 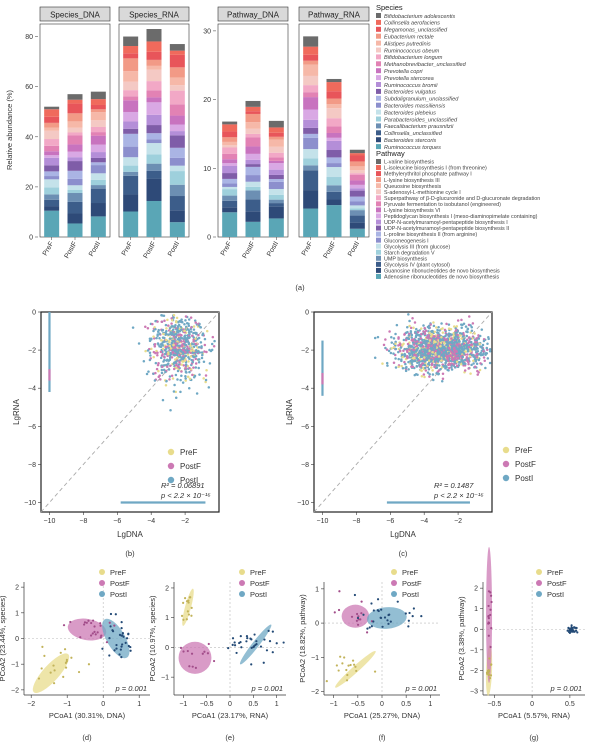 I want to click on x-tick-label: PostF, so click(x=150, y=250).